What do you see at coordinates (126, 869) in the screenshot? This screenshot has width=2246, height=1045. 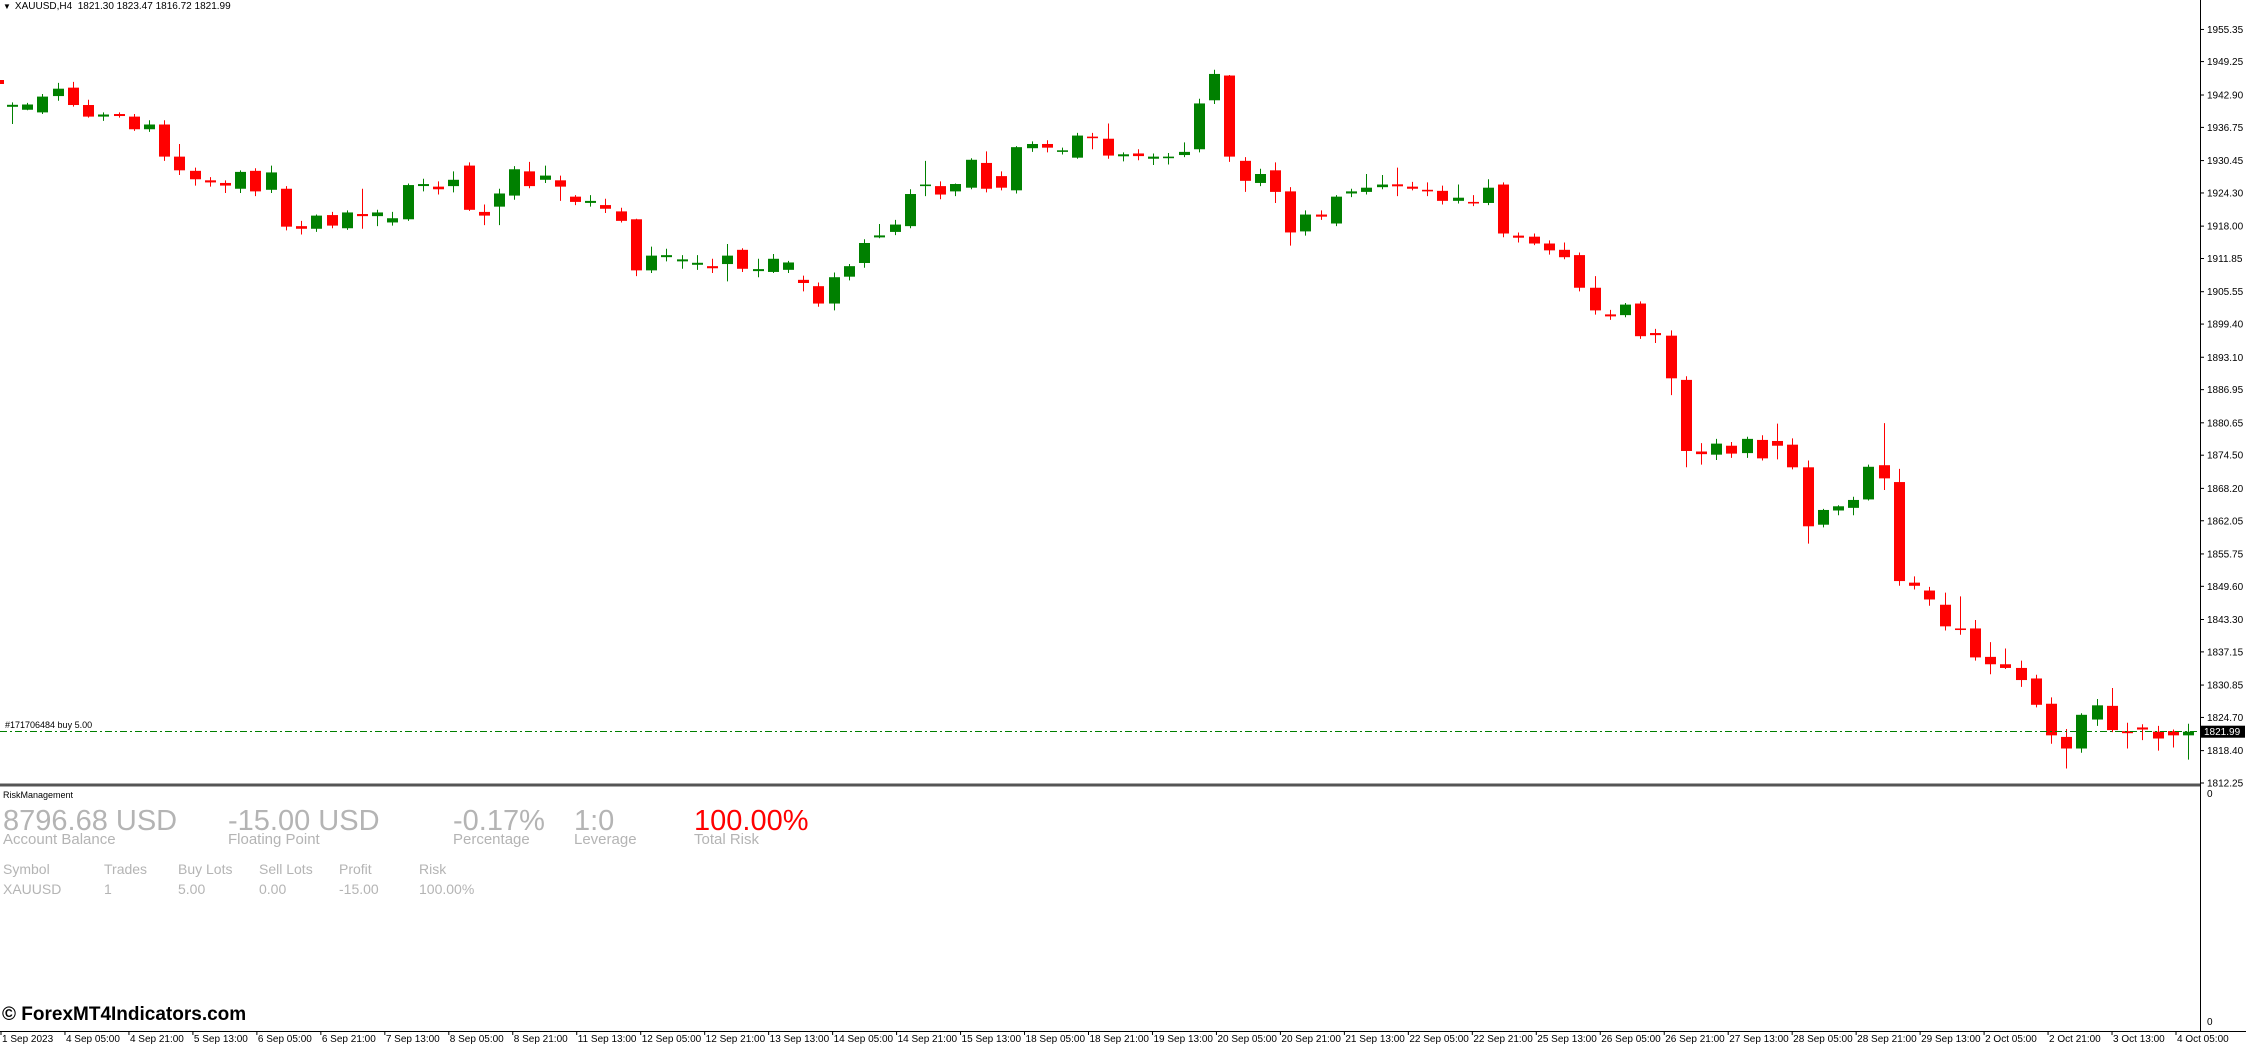 I see `table-header-trades: Trades` at bounding box center [126, 869].